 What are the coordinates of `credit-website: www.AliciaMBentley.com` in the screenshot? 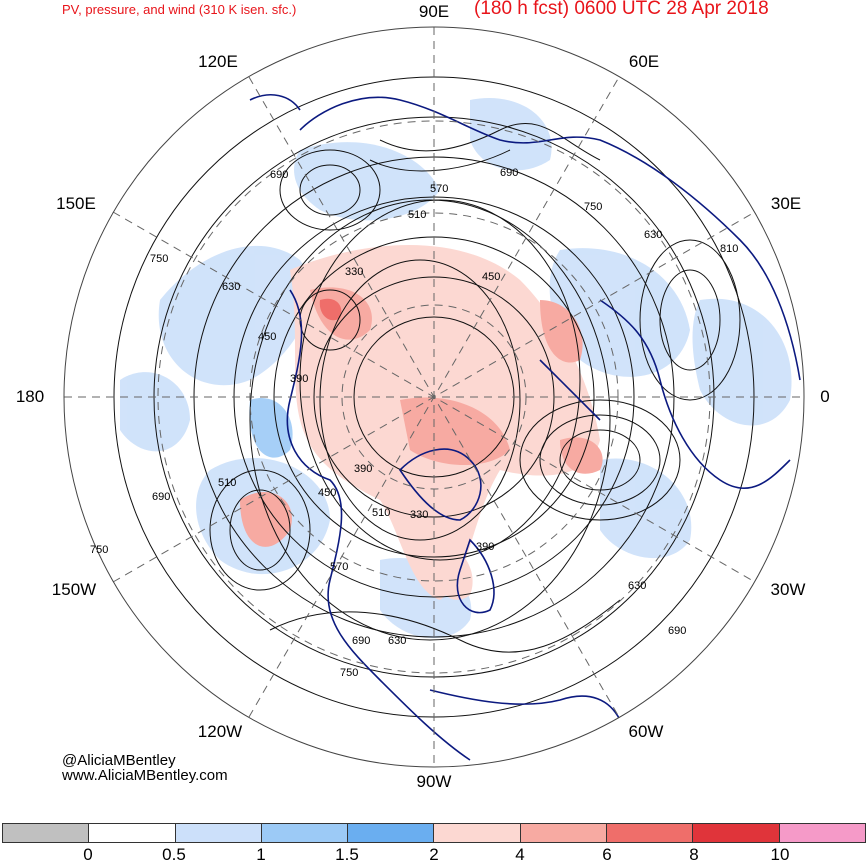 It's located at (145, 775).